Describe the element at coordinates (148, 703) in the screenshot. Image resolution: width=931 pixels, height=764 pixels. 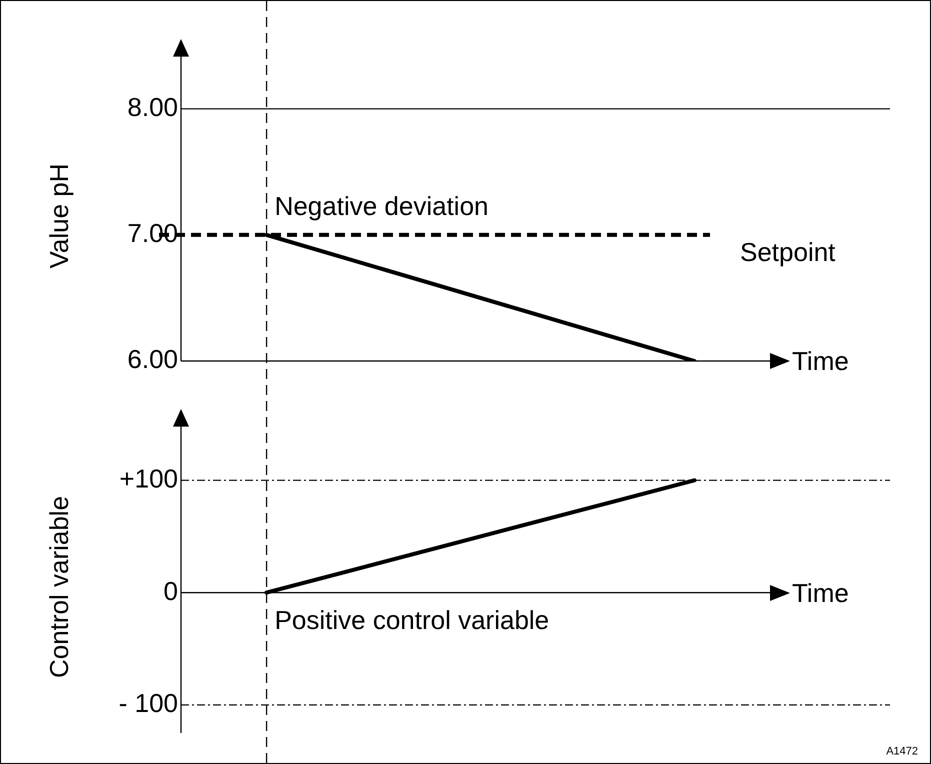
I see `y-tick-label: - 100` at that location.